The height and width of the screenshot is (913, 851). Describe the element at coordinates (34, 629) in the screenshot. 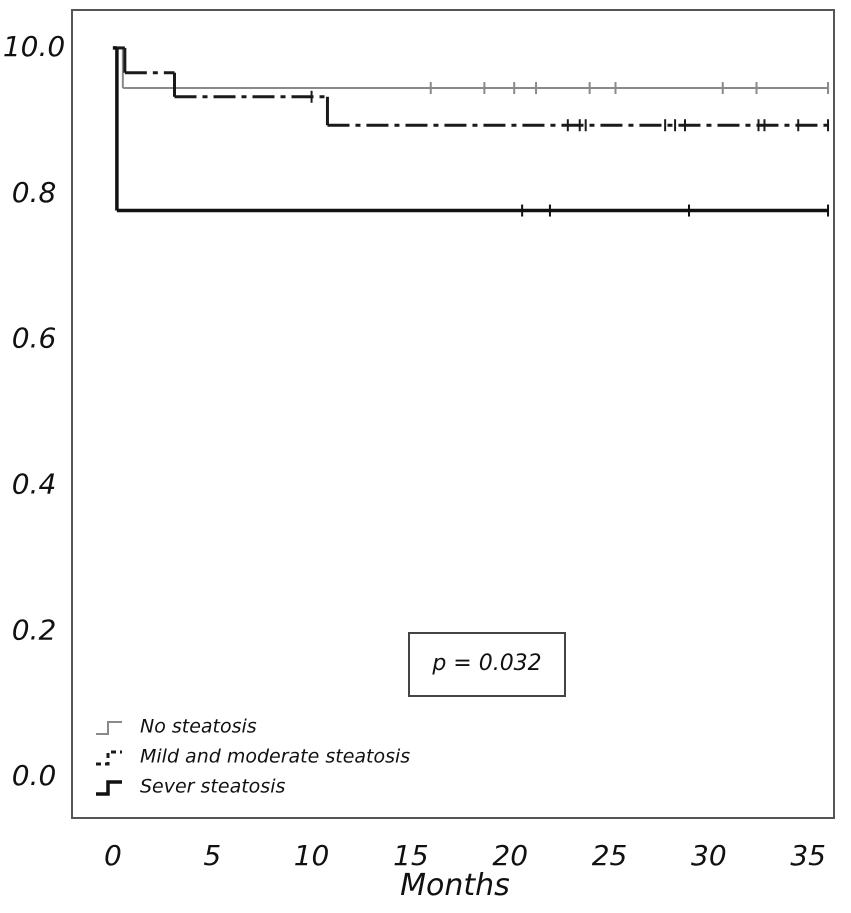

I see `y-tick-label: 0.2` at that location.